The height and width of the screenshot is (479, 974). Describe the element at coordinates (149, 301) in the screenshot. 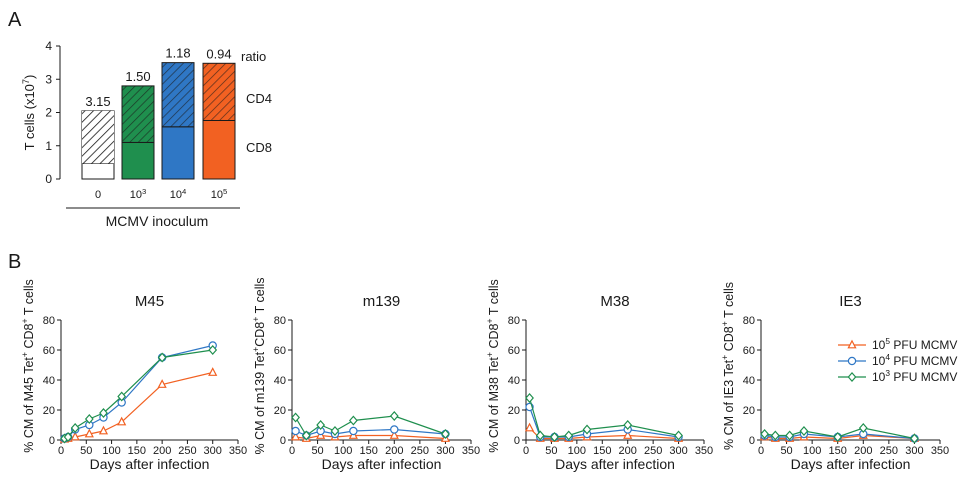

I see `chart-title: M45` at that location.